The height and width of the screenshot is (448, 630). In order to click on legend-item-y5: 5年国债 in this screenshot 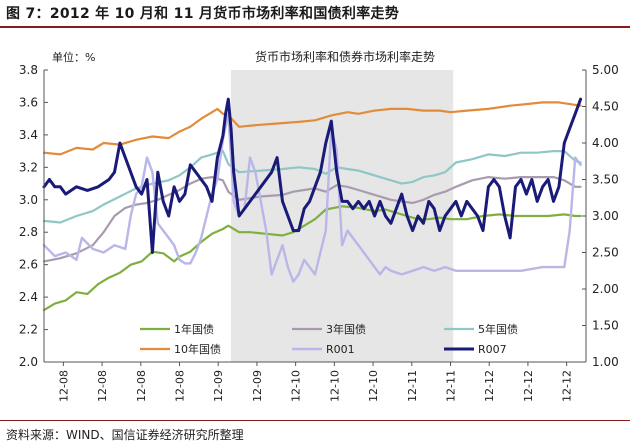, I will do `click(481, 329)`.